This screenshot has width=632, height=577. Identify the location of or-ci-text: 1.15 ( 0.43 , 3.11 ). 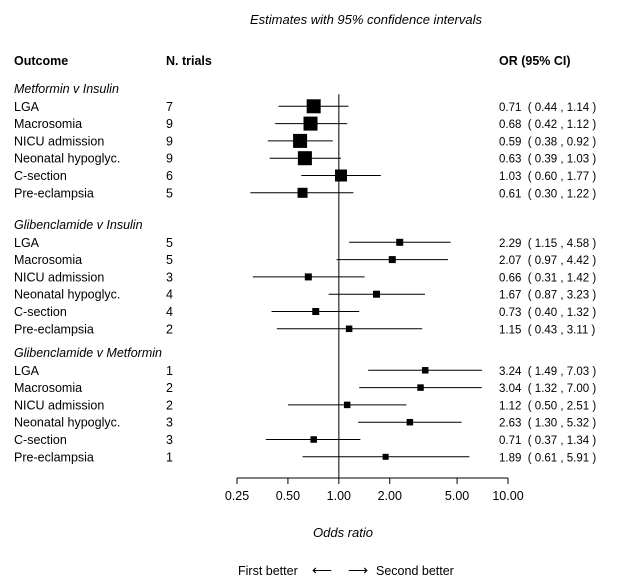
(547, 330).